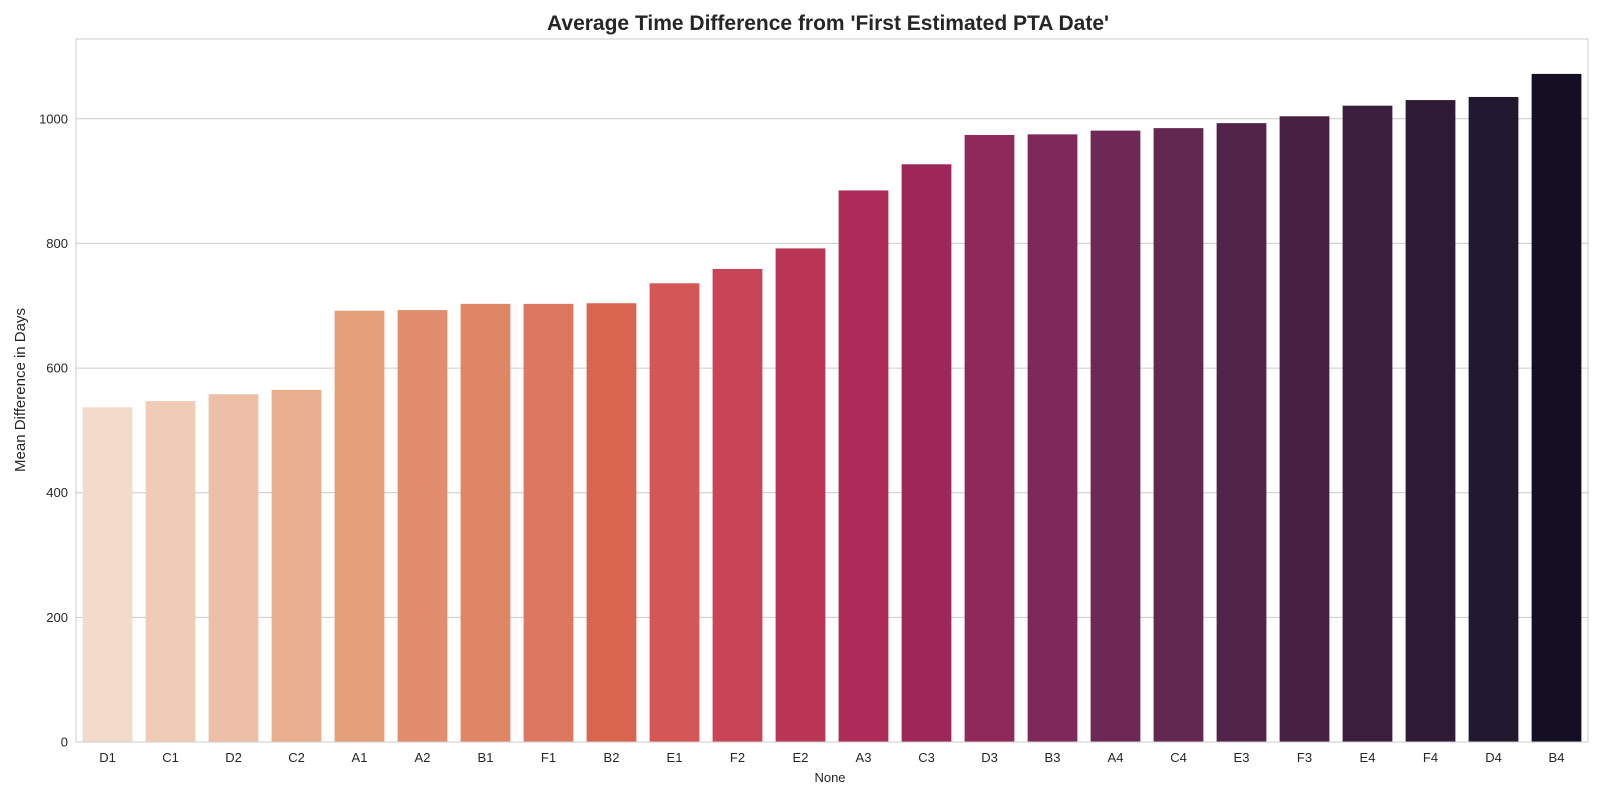 This screenshot has height=800, width=1600. I want to click on bar-c1, so click(170, 571).